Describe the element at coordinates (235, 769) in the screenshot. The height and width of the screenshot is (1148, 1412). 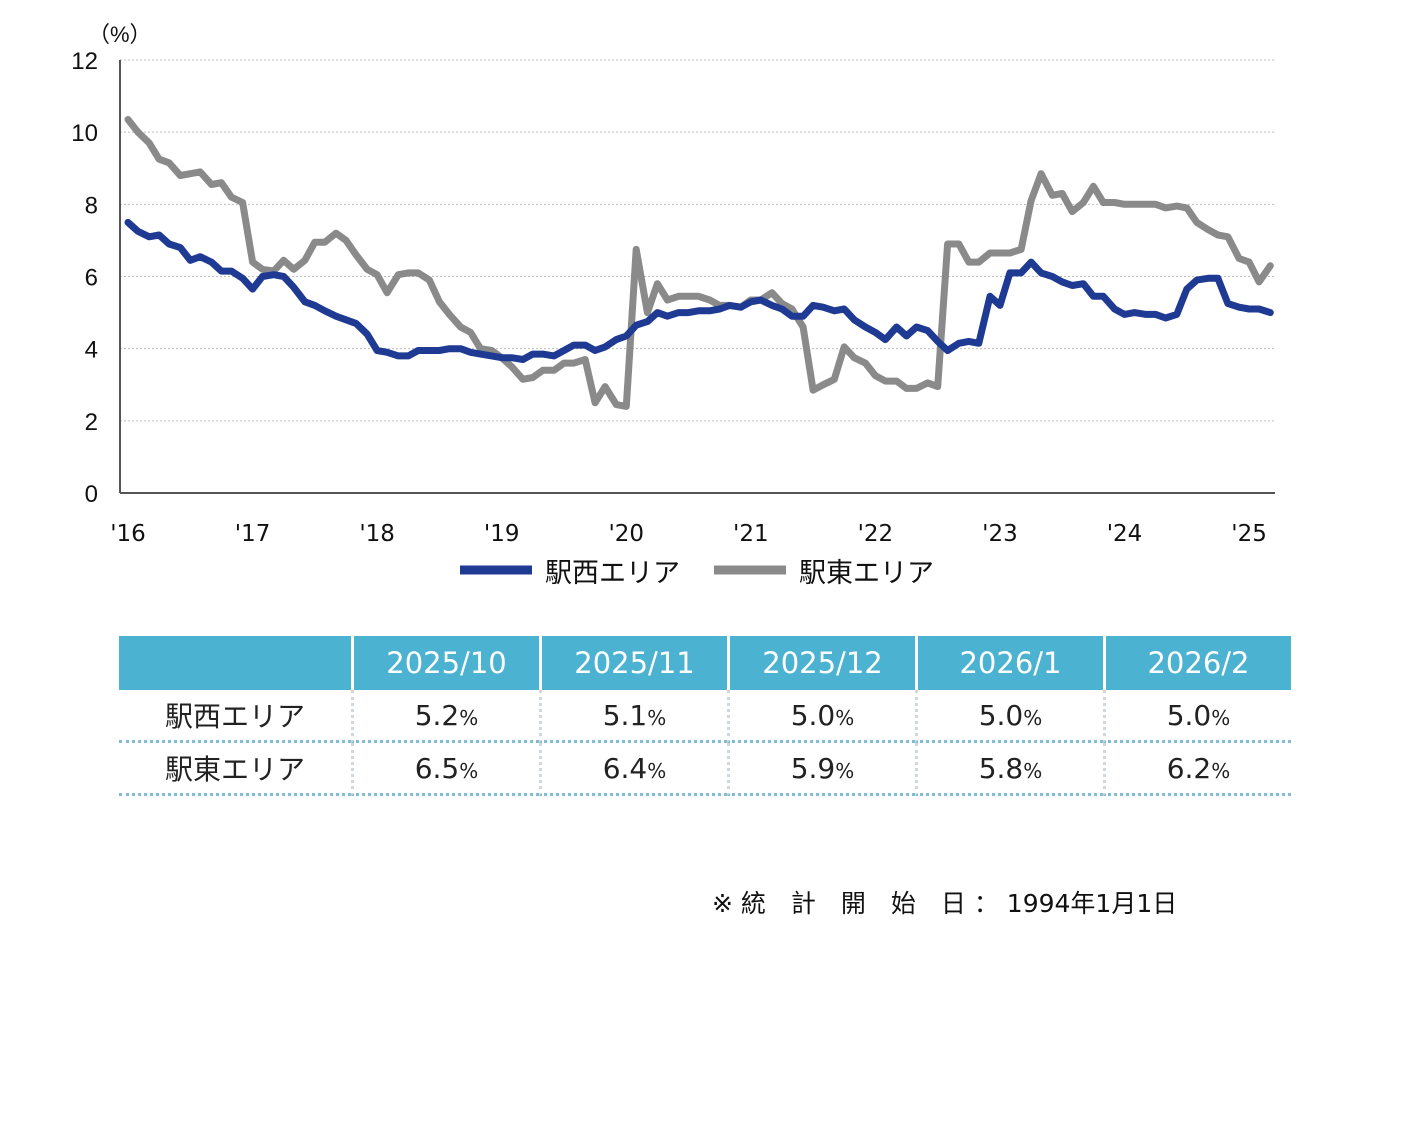
I see `table-row-label: 駅東エリア` at that location.